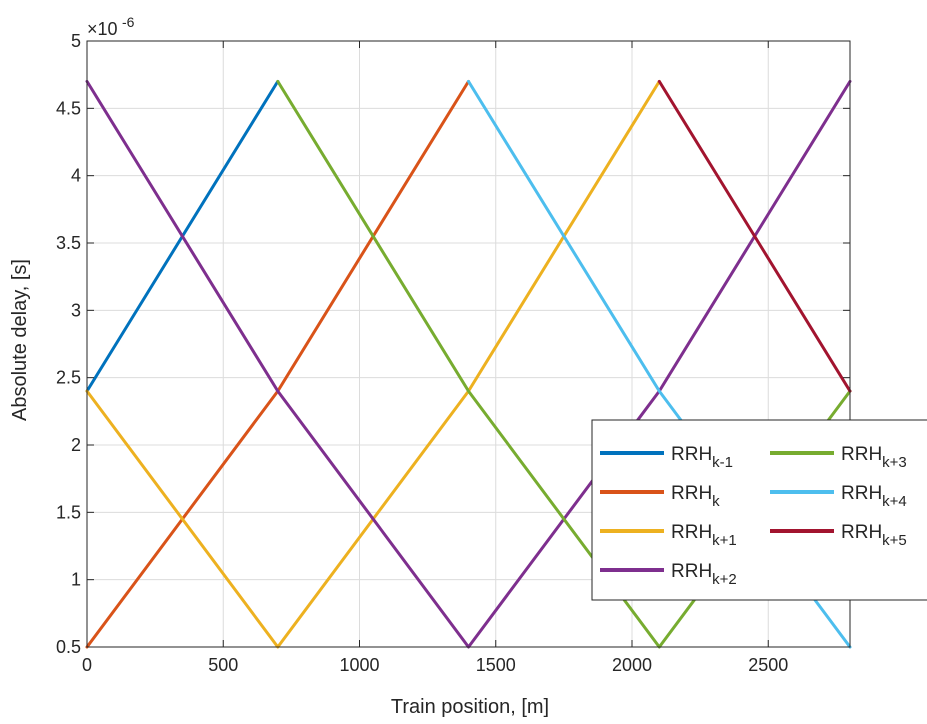  I want to click on y-tick-label: 0.5, so click(68, 647).